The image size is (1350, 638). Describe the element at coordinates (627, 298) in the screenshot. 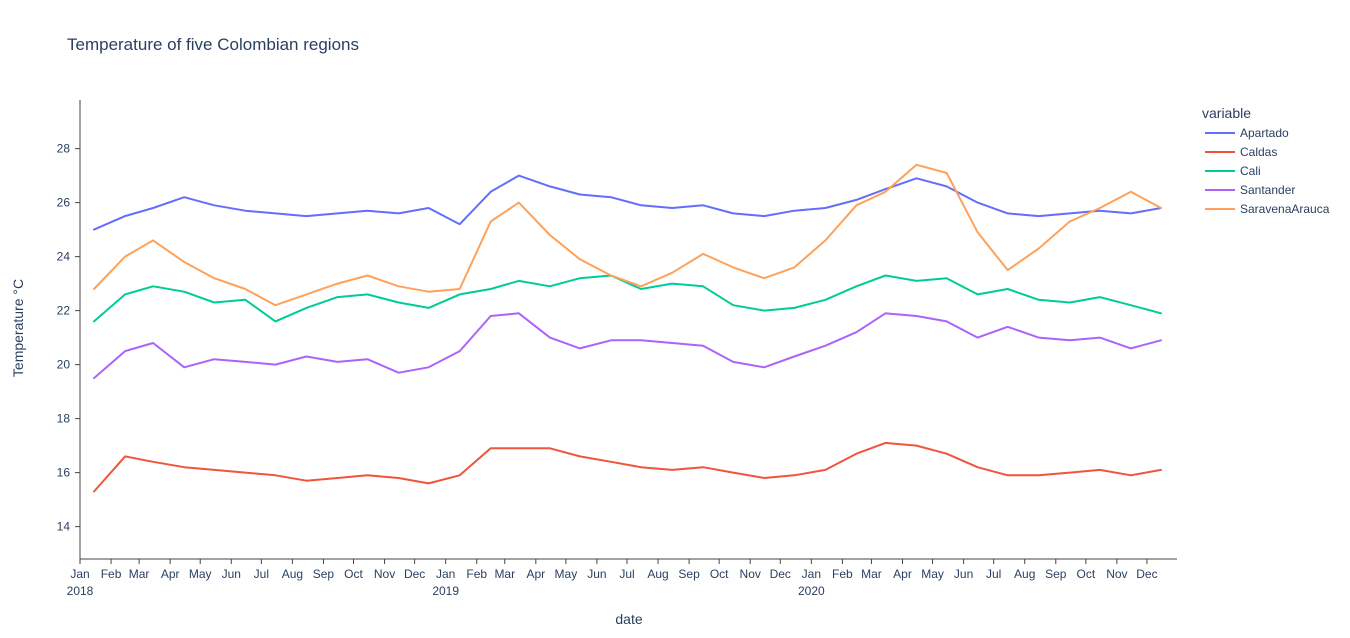

I see `series-line-cali` at that location.